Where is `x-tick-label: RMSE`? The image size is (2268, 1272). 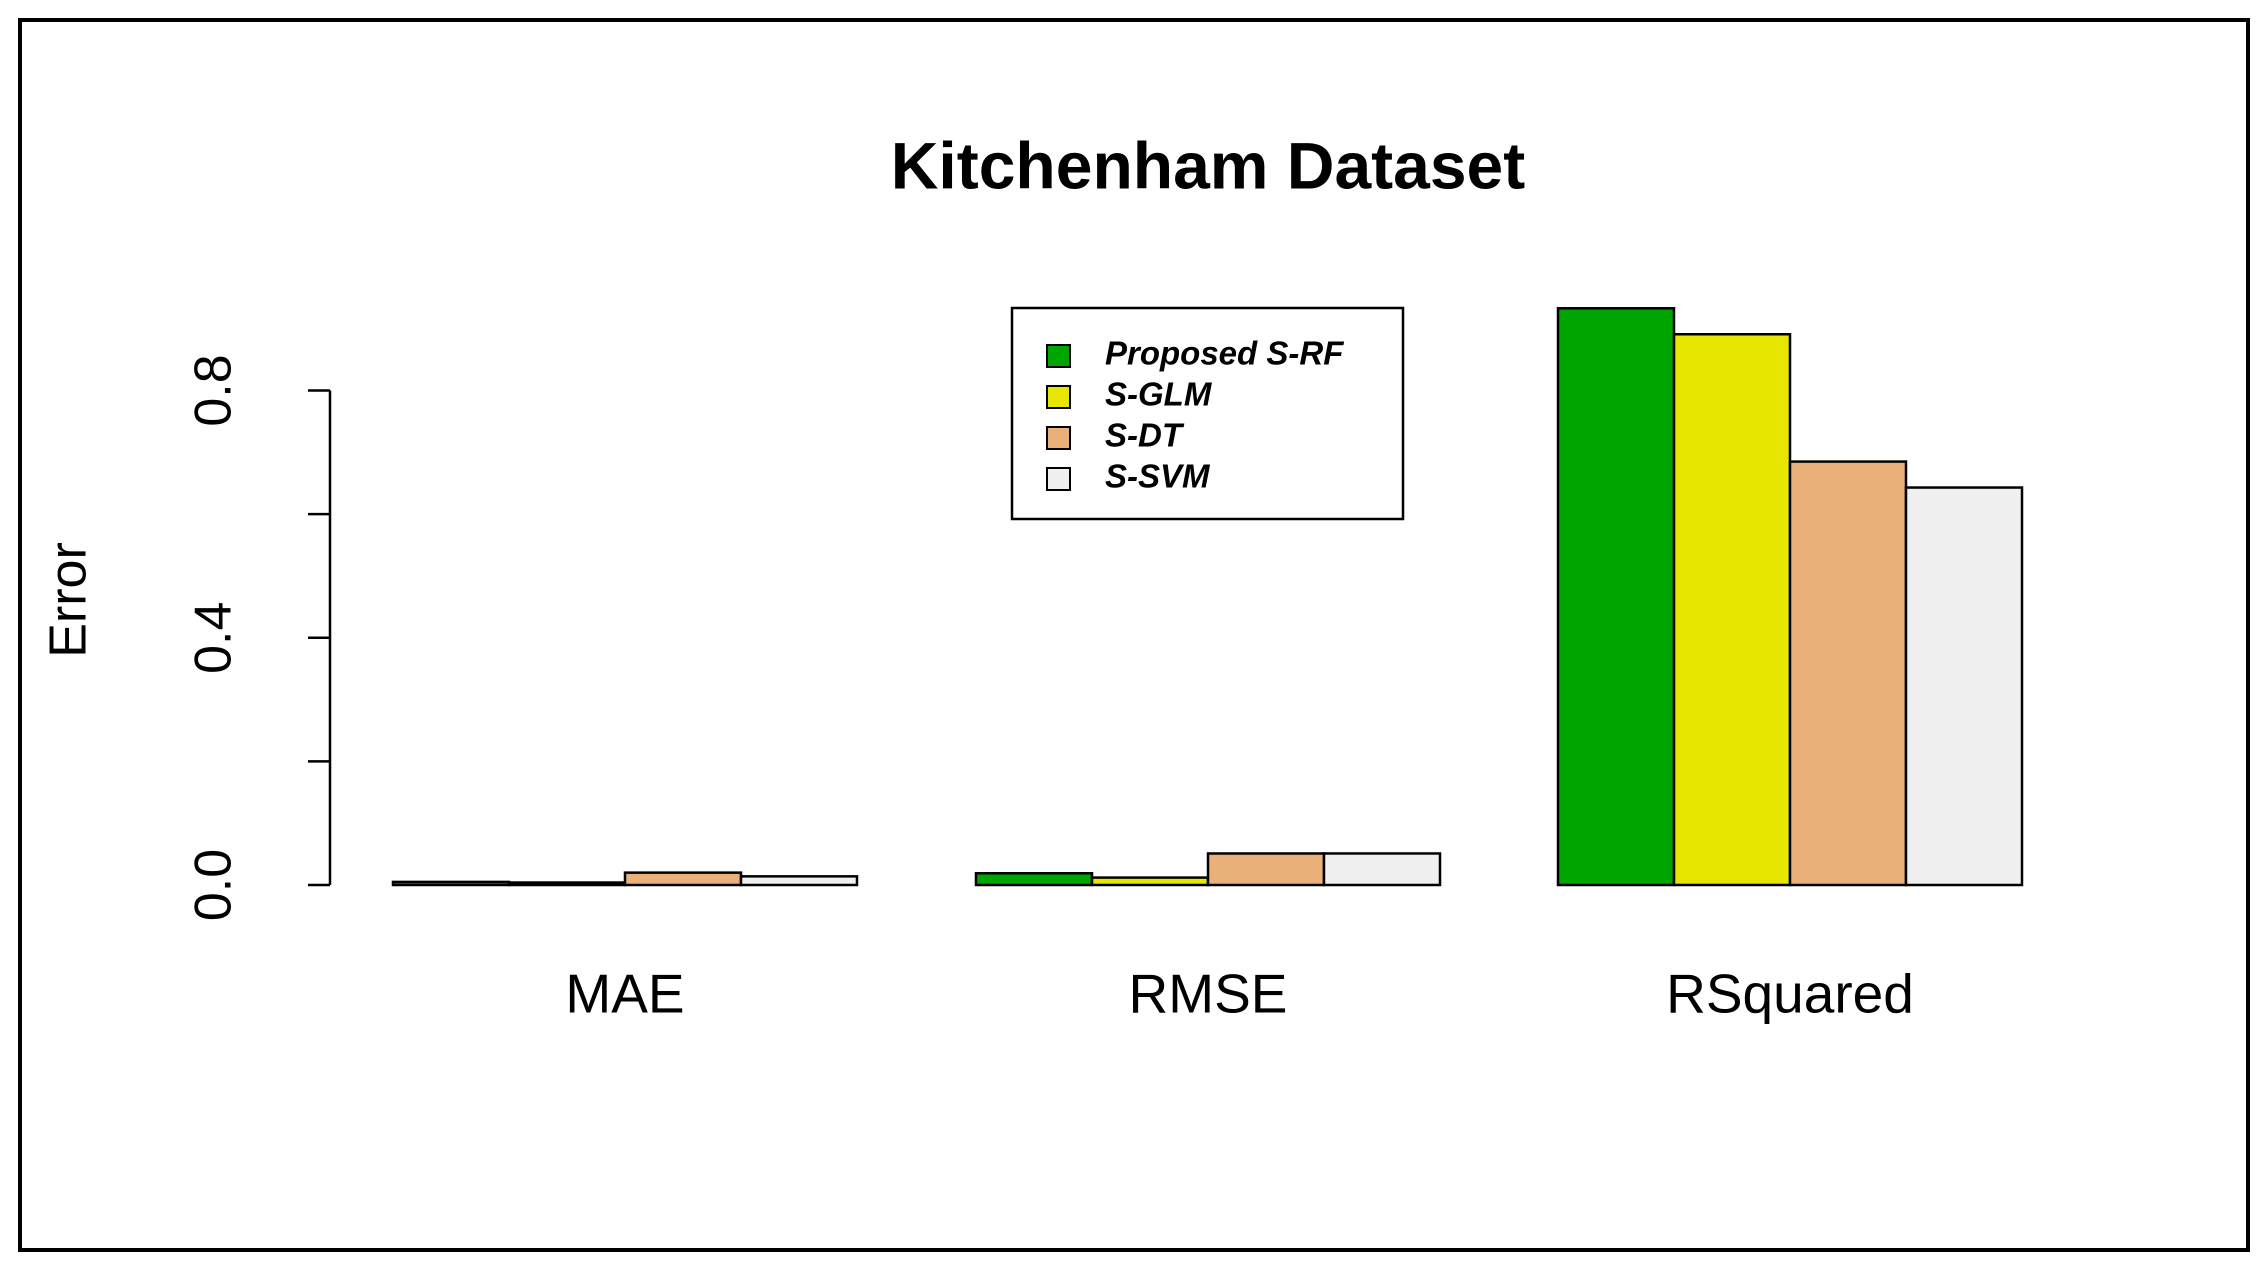 x-tick-label: RMSE is located at coordinates (1208, 994).